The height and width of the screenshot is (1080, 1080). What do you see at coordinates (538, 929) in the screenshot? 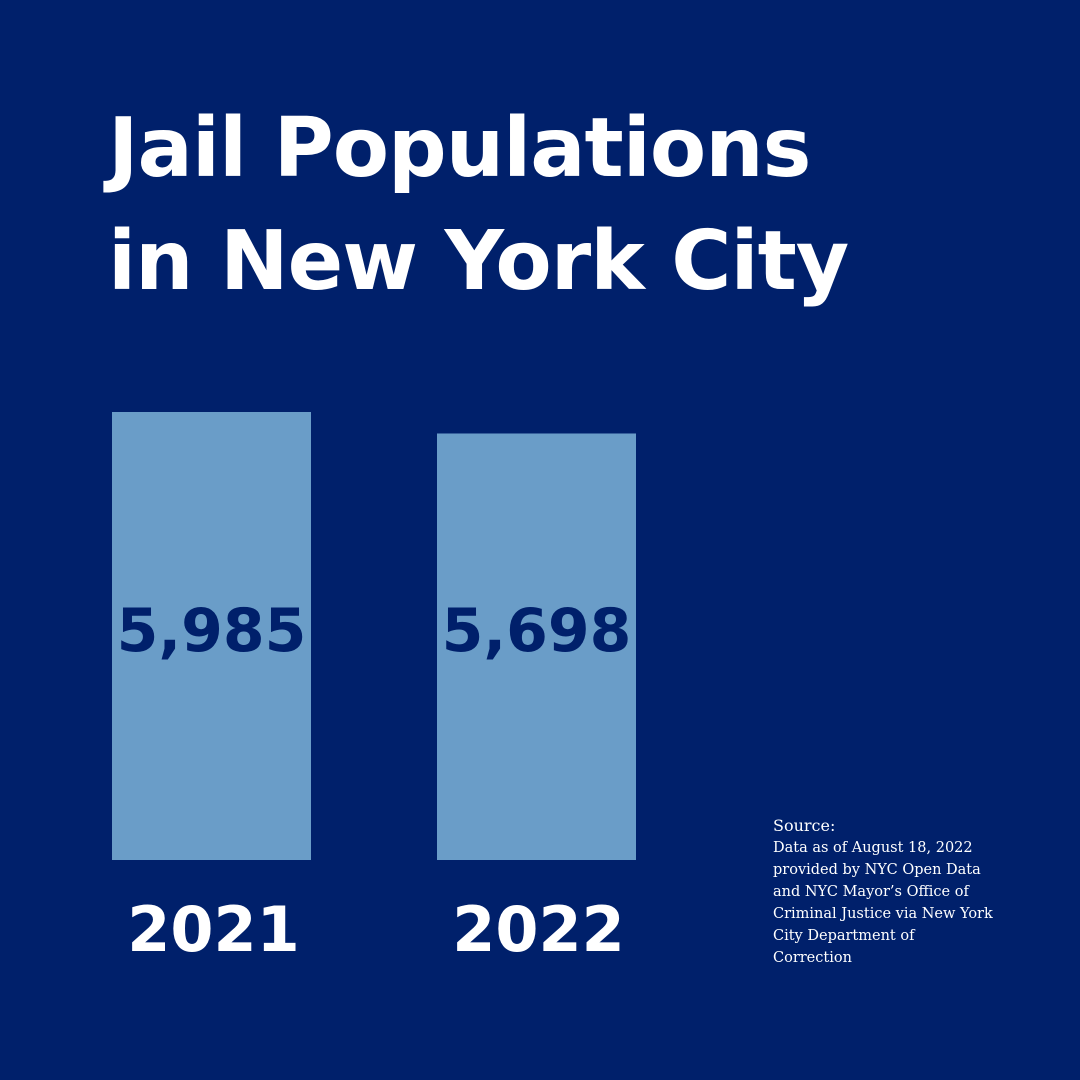
I see `category-label-2022: 2022` at bounding box center [538, 929].